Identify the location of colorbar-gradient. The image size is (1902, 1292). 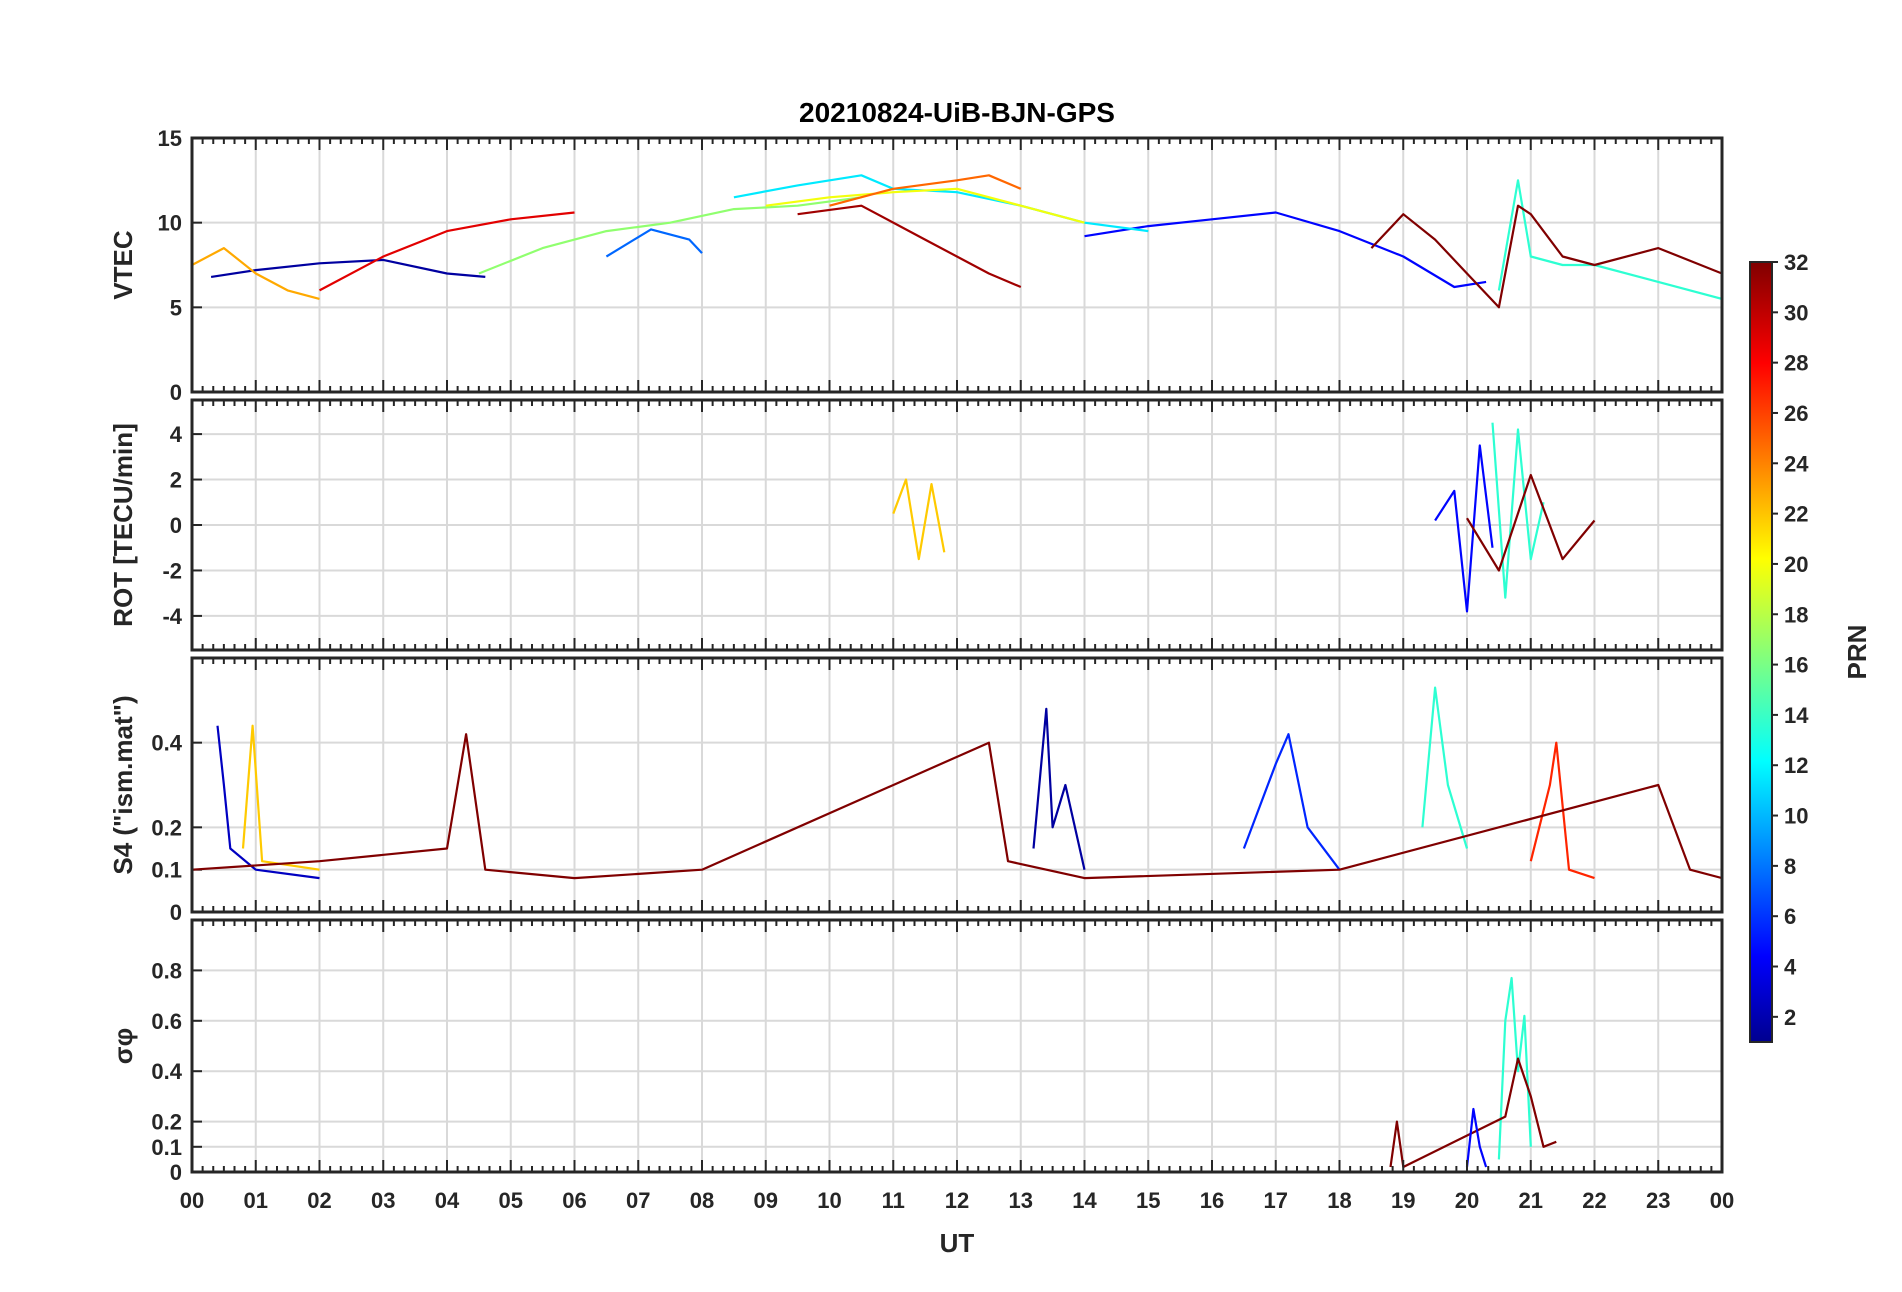
(1761, 652).